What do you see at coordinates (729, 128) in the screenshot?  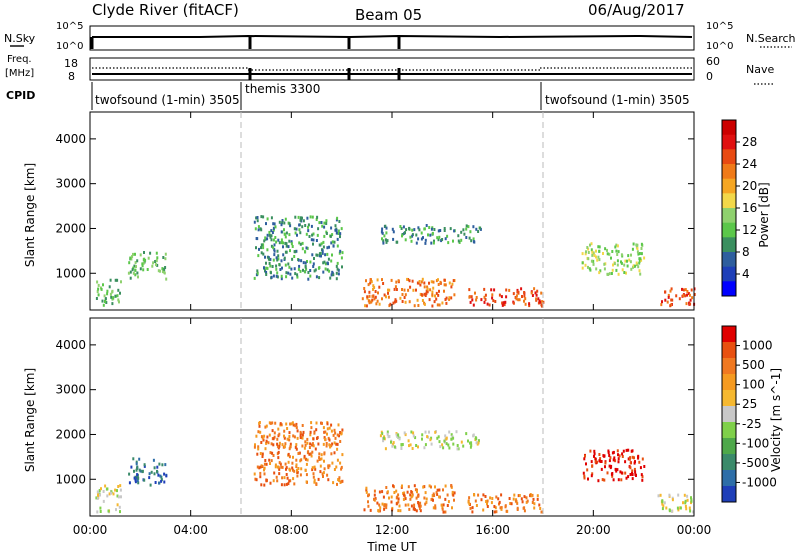 I see `colorbar-swatch` at bounding box center [729, 128].